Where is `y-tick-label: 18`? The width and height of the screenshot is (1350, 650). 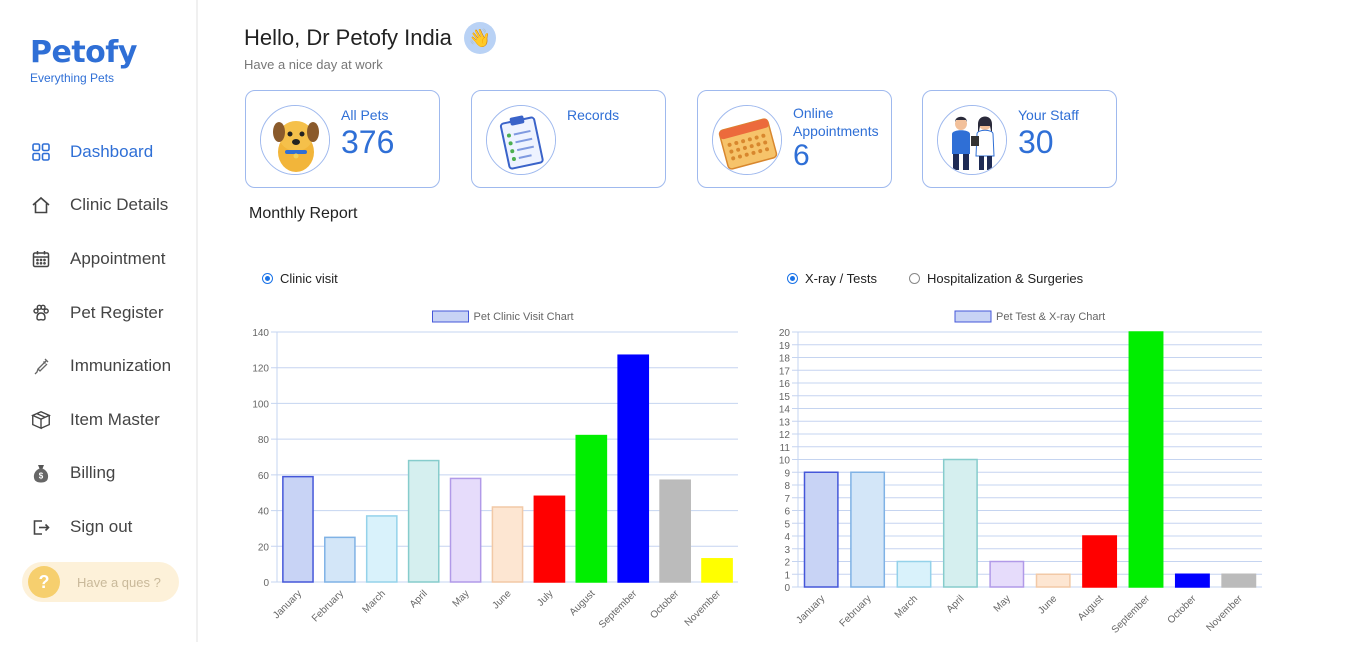
y-tick-label: 18 is located at coordinates (785, 359).